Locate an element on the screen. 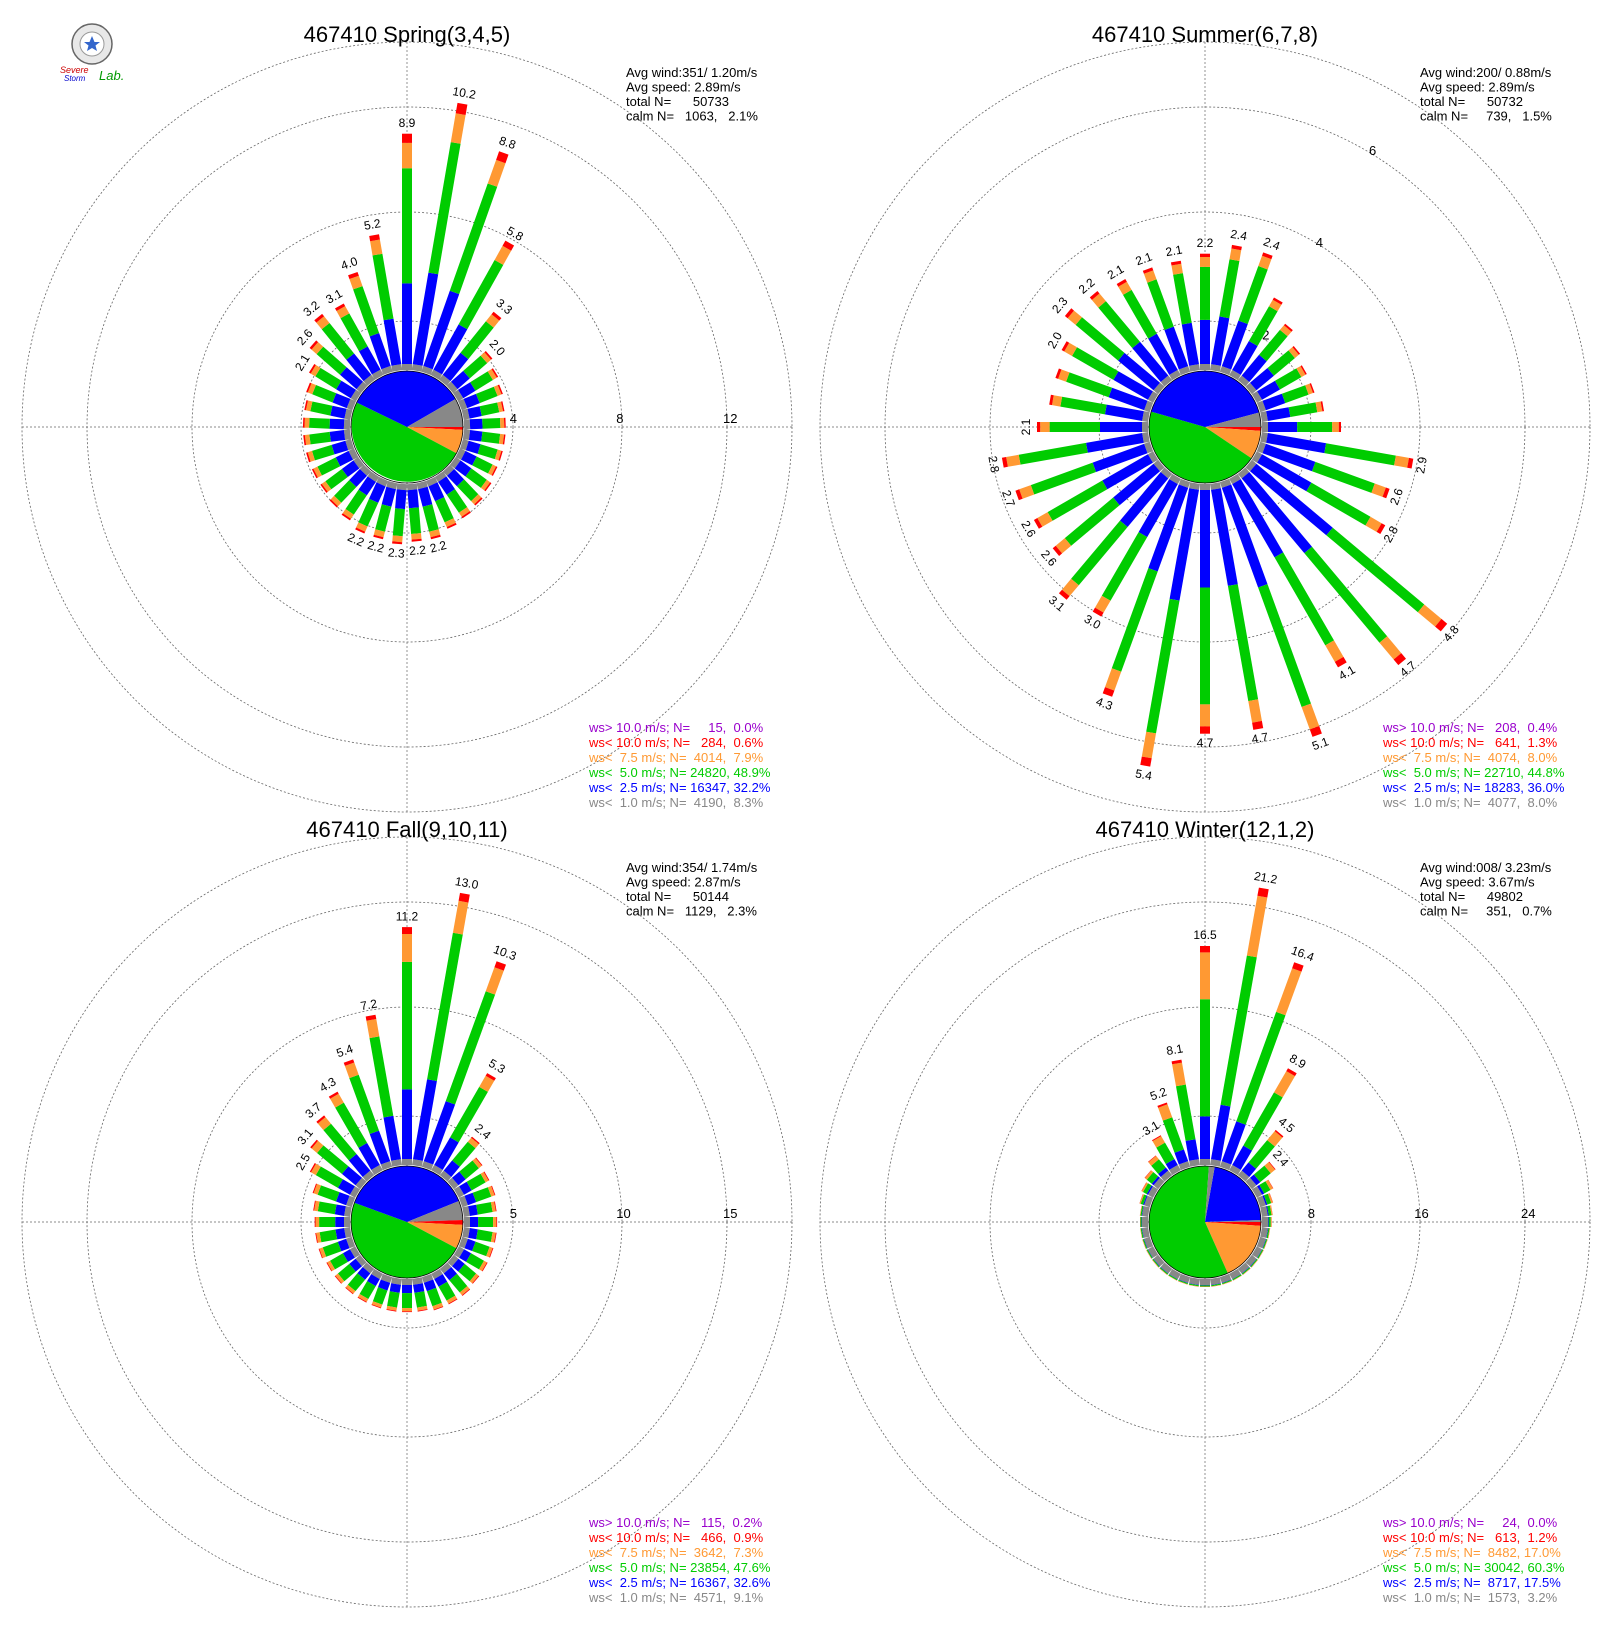  ring-label: 16 is located at coordinates (1421, 1213).